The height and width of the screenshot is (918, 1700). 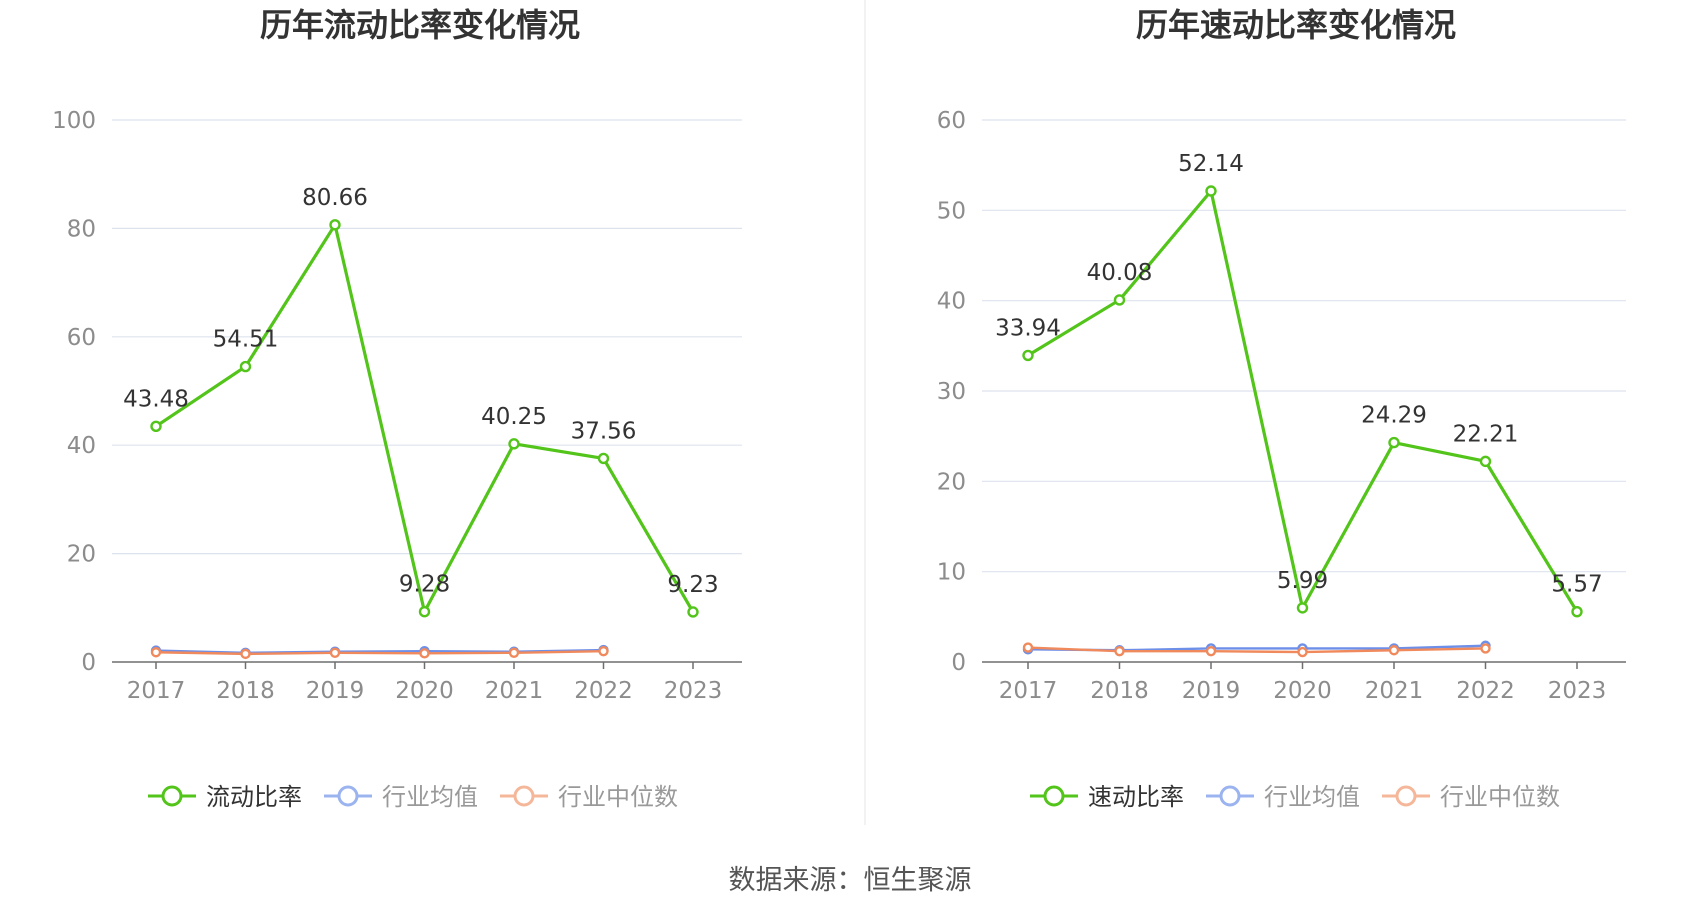 What do you see at coordinates (951, 392) in the screenshot?
I see `y-tick-label: 30` at bounding box center [951, 392].